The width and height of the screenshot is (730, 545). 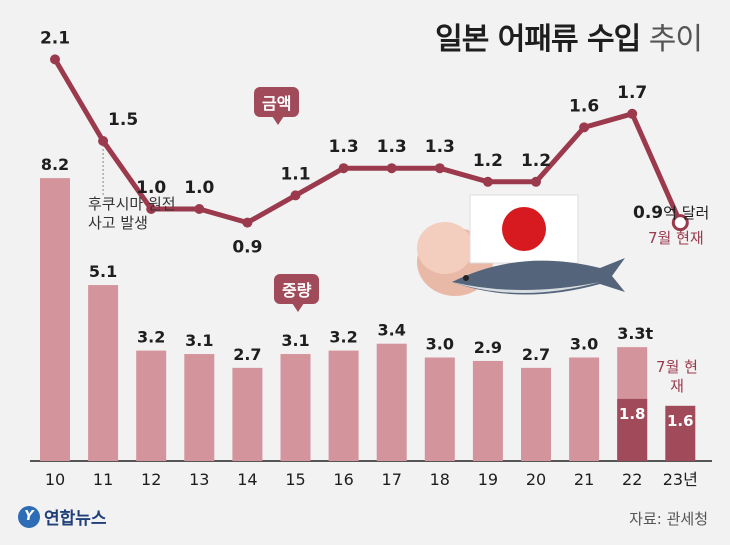 What do you see at coordinates (199, 479) in the screenshot?
I see `x-tick-label: 13` at bounding box center [199, 479].